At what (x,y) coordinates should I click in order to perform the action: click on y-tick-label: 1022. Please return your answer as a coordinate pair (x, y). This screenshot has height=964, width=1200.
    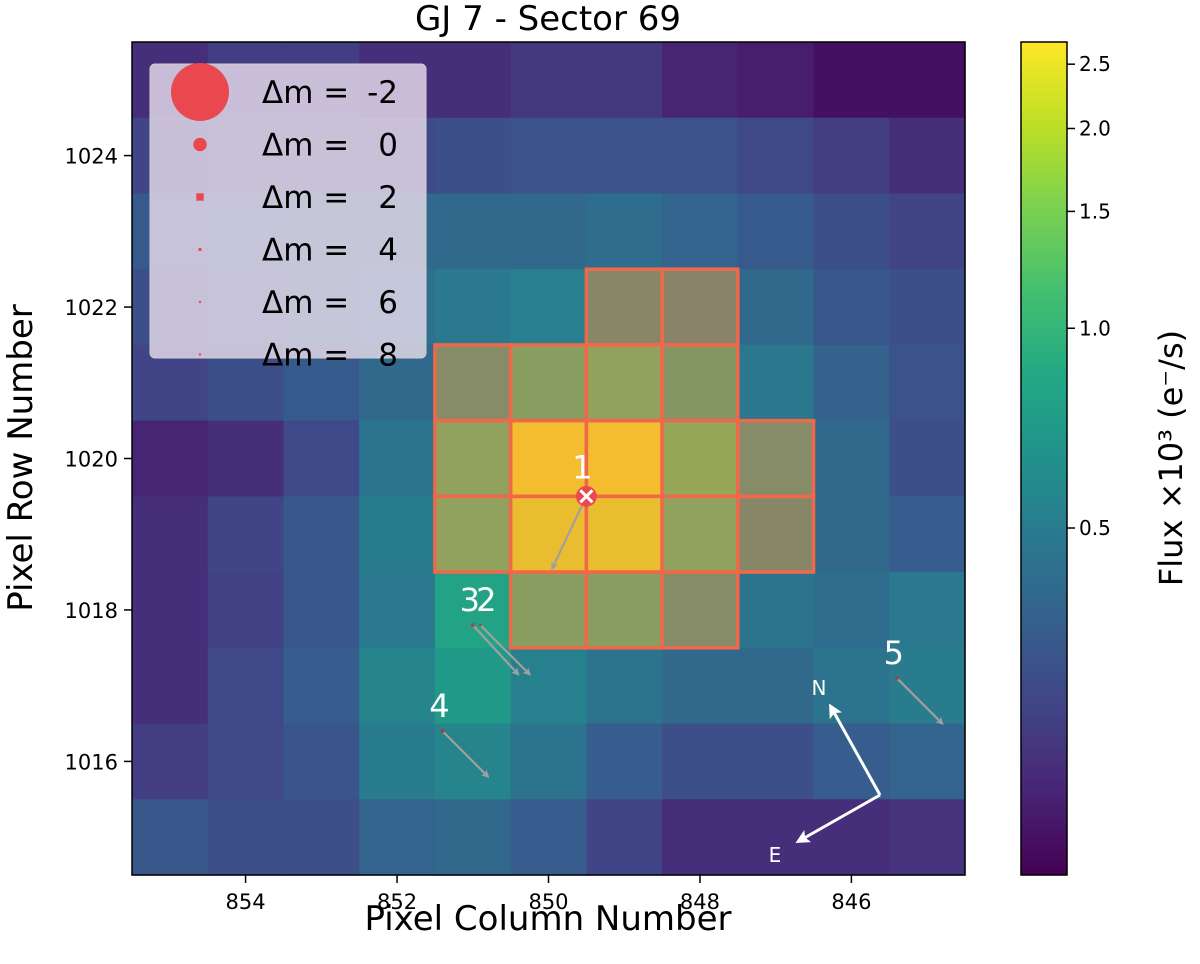
    Looking at the image, I should click on (91, 308).